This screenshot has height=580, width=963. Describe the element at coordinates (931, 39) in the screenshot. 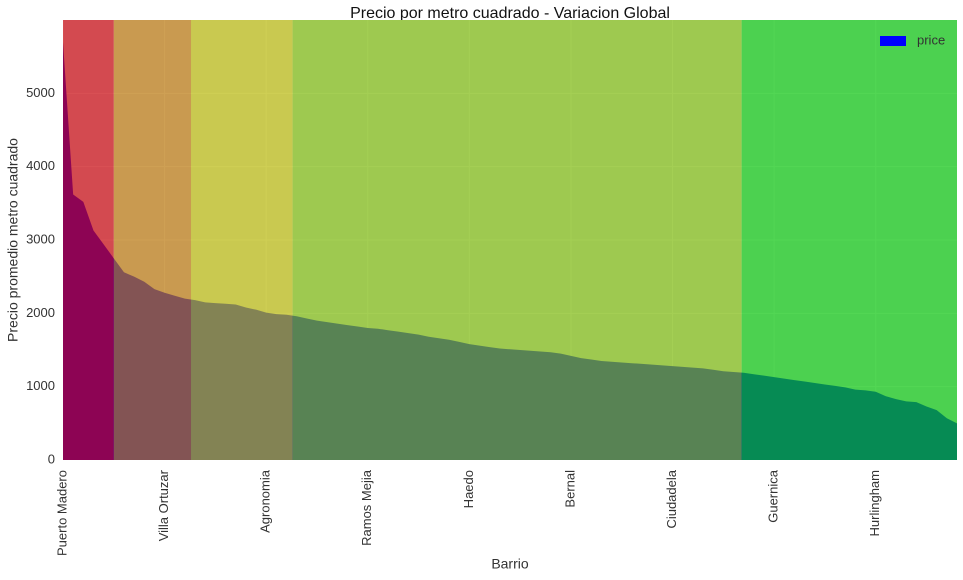

I see `legend-label: price` at that location.